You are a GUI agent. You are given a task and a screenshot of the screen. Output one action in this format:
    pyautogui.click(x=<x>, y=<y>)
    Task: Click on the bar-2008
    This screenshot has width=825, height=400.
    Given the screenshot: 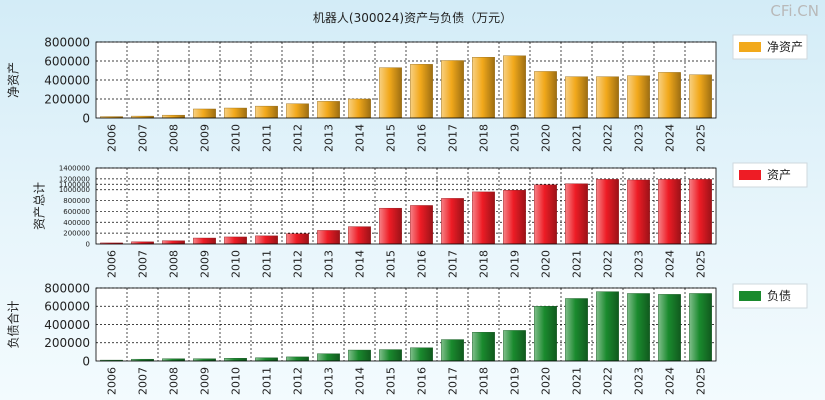 What is the action you would take?
    pyautogui.click(x=173, y=242)
    